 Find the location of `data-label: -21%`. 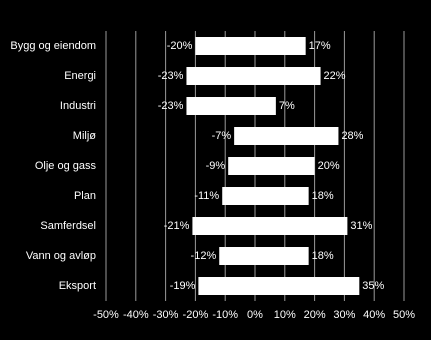

data-label: -21% is located at coordinates (177, 226).